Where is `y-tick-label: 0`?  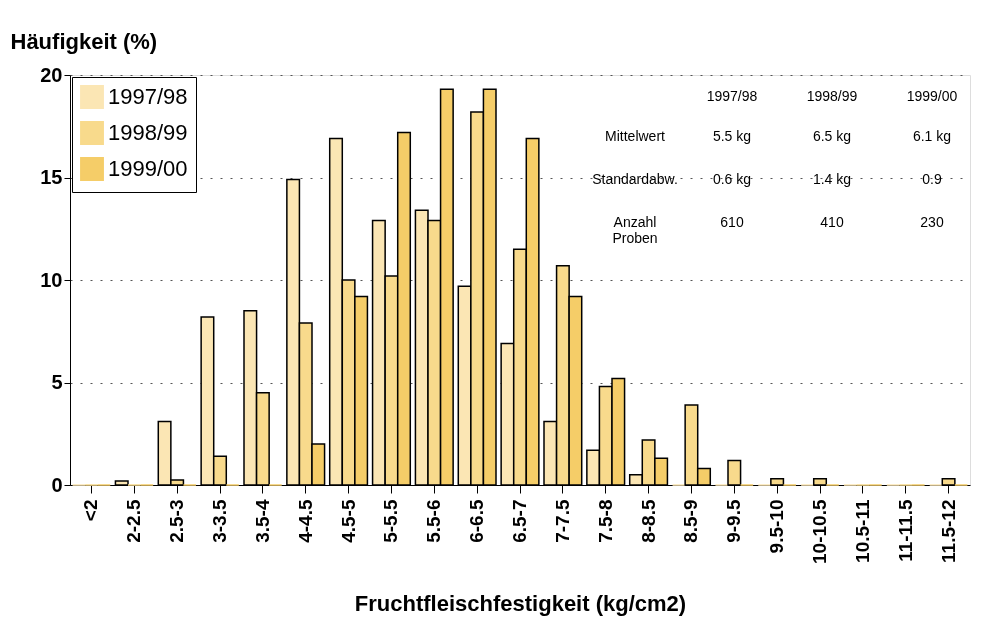 y-tick-label: 0 is located at coordinates (57, 484).